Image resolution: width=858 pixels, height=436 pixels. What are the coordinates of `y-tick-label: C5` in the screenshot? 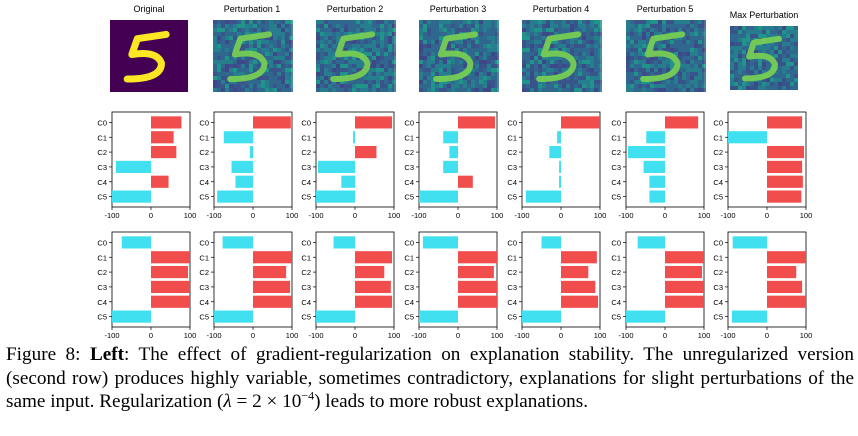 It's located at (512, 317).